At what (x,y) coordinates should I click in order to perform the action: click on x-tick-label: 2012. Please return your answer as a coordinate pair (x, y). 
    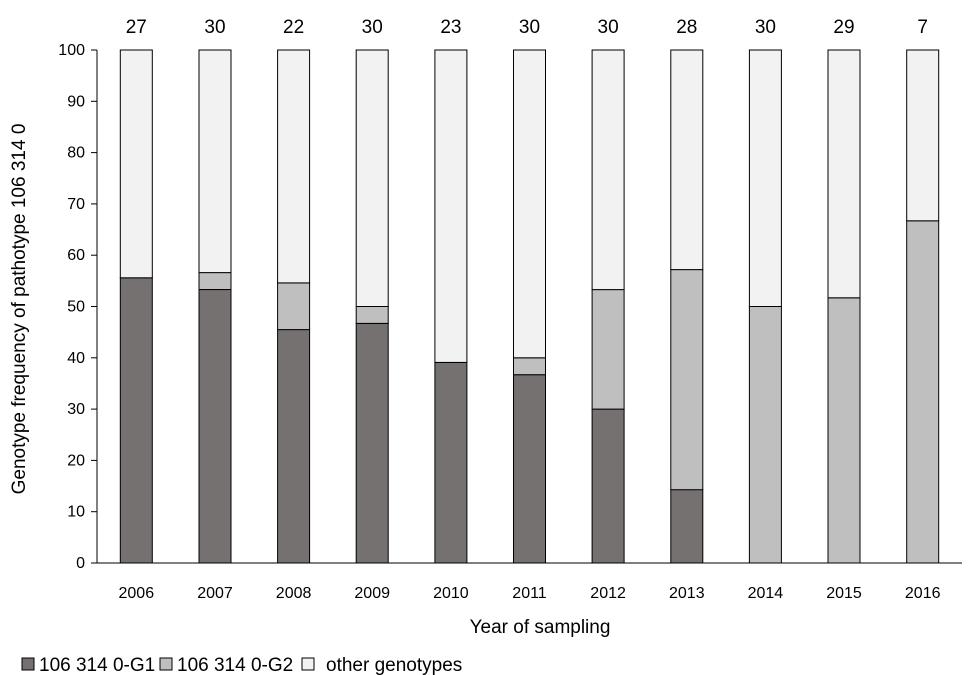
    Looking at the image, I should click on (608, 593).